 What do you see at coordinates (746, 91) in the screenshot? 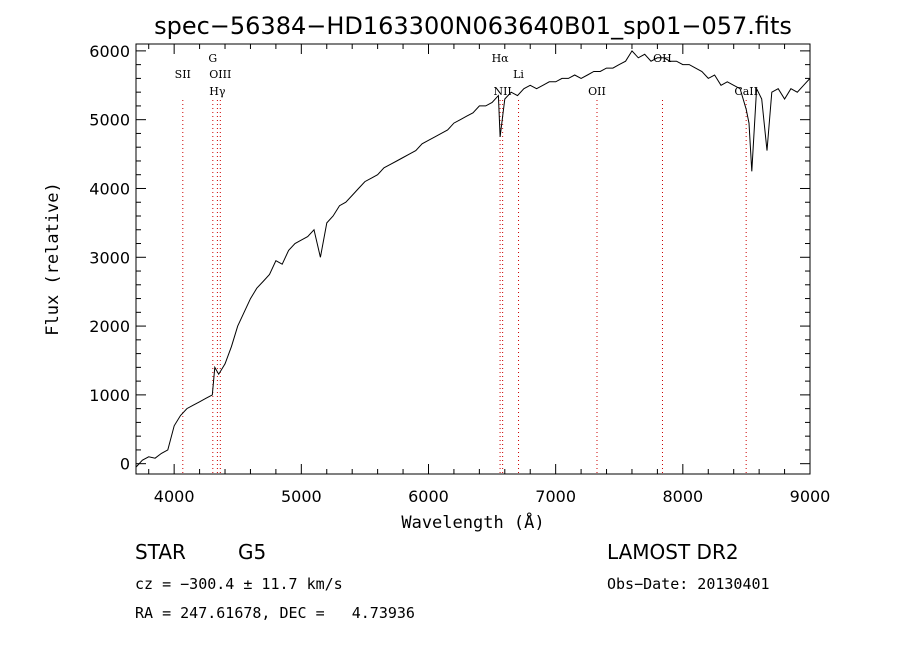
I see `line-marker-label: CaII` at bounding box center [746, 91].